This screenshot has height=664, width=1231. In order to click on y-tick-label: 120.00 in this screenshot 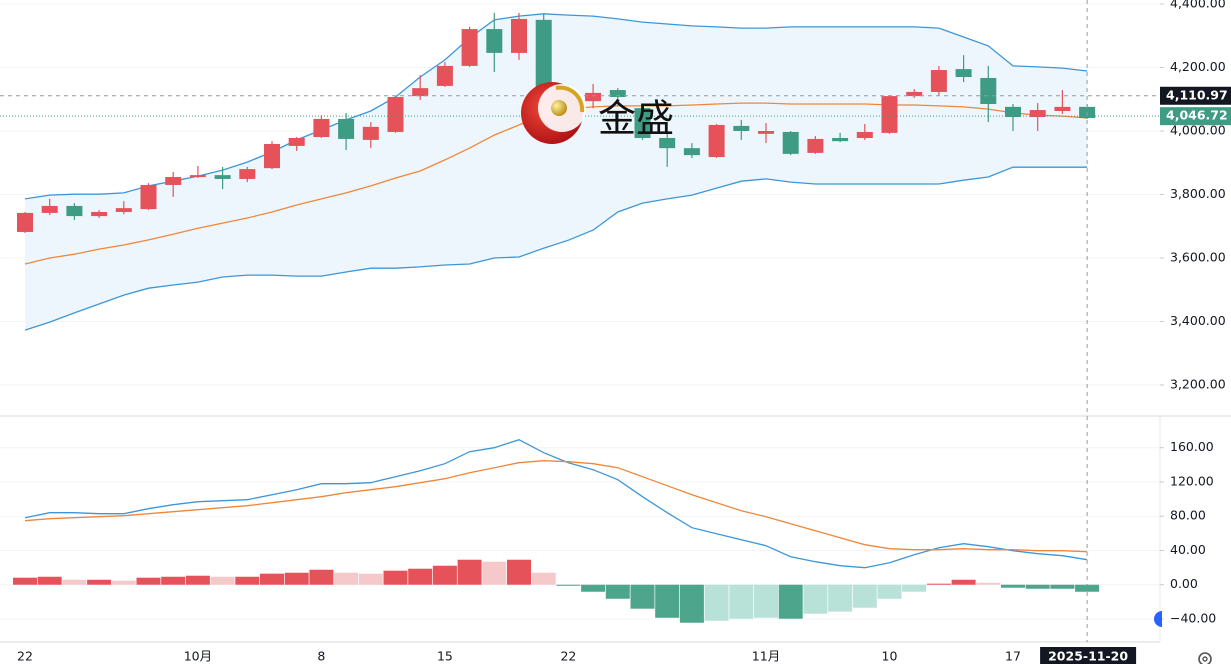, I will do `click(1192, 480)`.